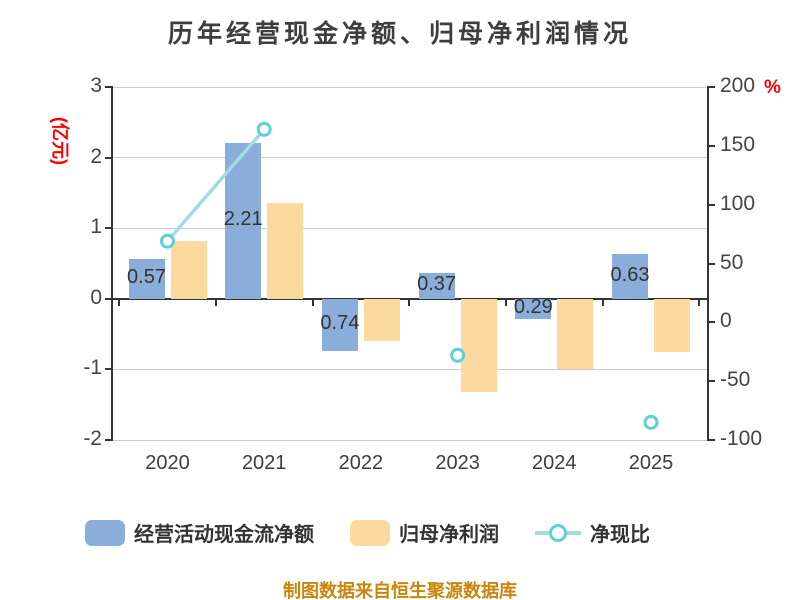  I want to click on x-axis-year-label: 2021, so click(264, 463).